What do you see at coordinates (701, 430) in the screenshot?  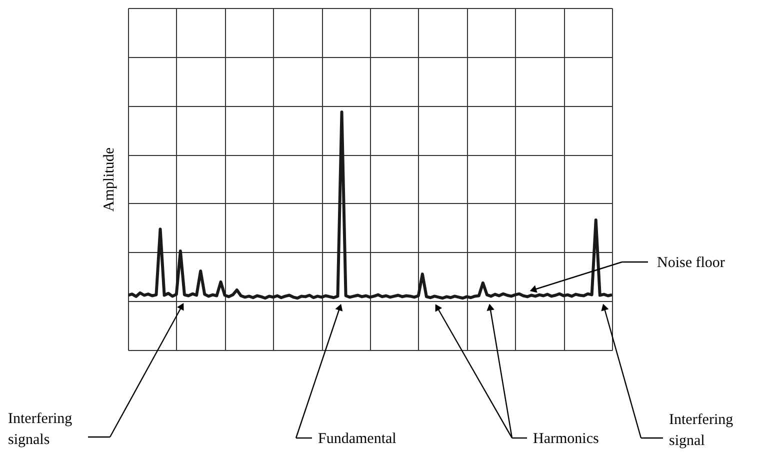 I see `text: Interfering signal` at bounding box center [701, 430].